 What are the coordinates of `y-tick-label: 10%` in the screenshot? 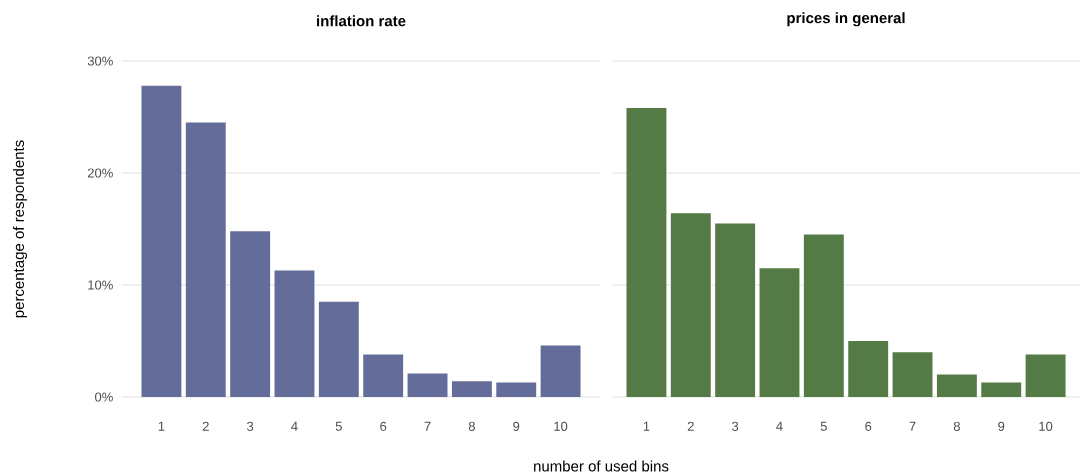 It's located at (100, 285).